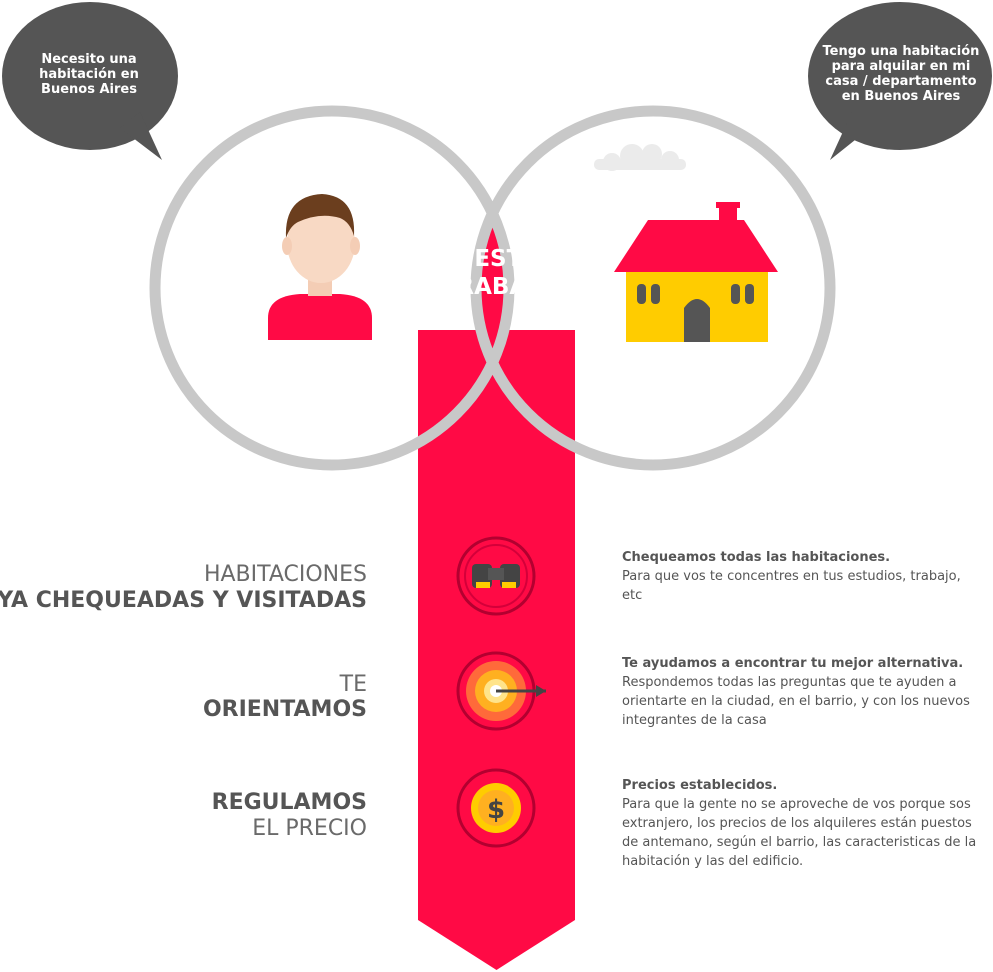 This screenshot has height=972, width=993. I want to click on dollar-coin-icon: $, so click(496, 808).